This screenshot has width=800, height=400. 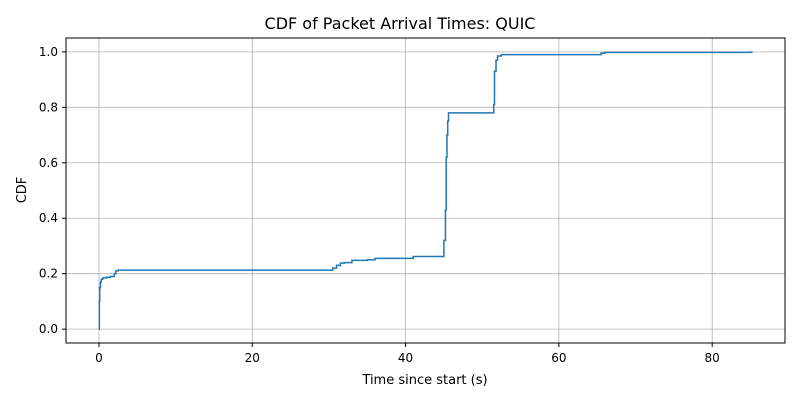 I want to click on x-tick-label: 40, so click(x=405, y=358).